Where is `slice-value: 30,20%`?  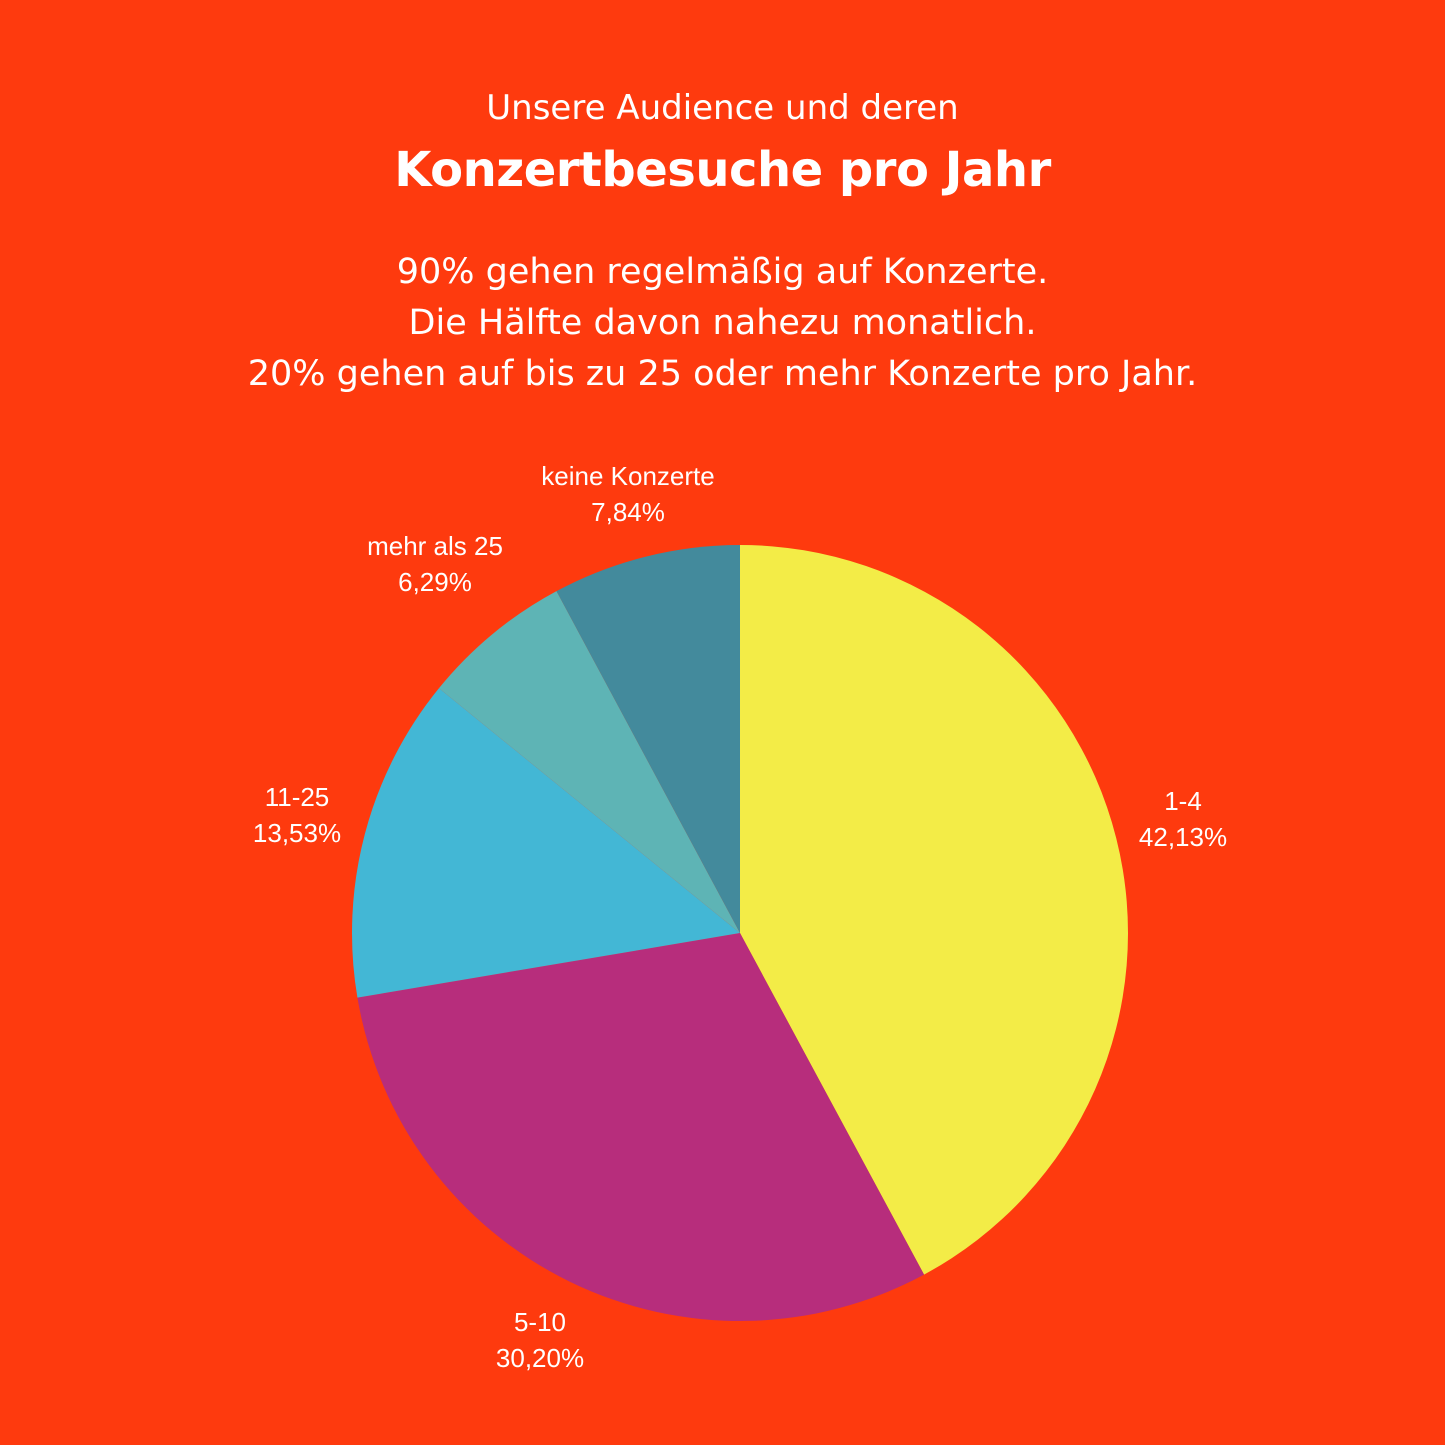 slice-value: 30,20% is located at coordinates (540, 1358).